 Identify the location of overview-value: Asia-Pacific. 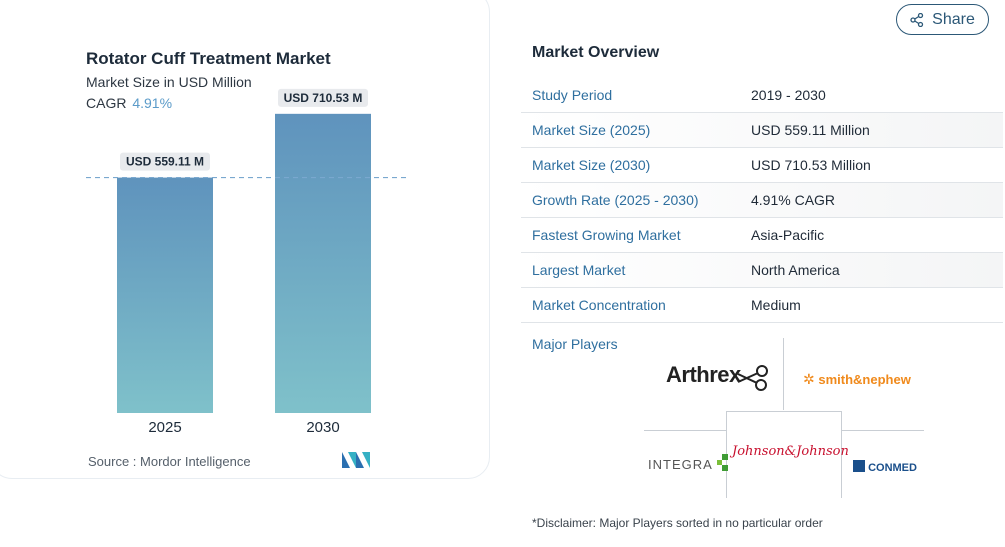
(788, 235).